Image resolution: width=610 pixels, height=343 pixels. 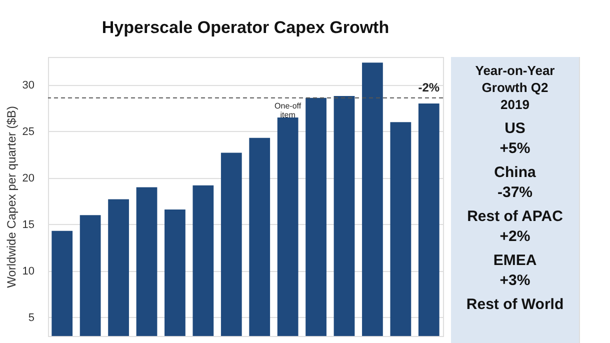 What do you see at coordinates (515, 148) in the screenshot?
I see `text: +5%` at bounding box center [515, 148].